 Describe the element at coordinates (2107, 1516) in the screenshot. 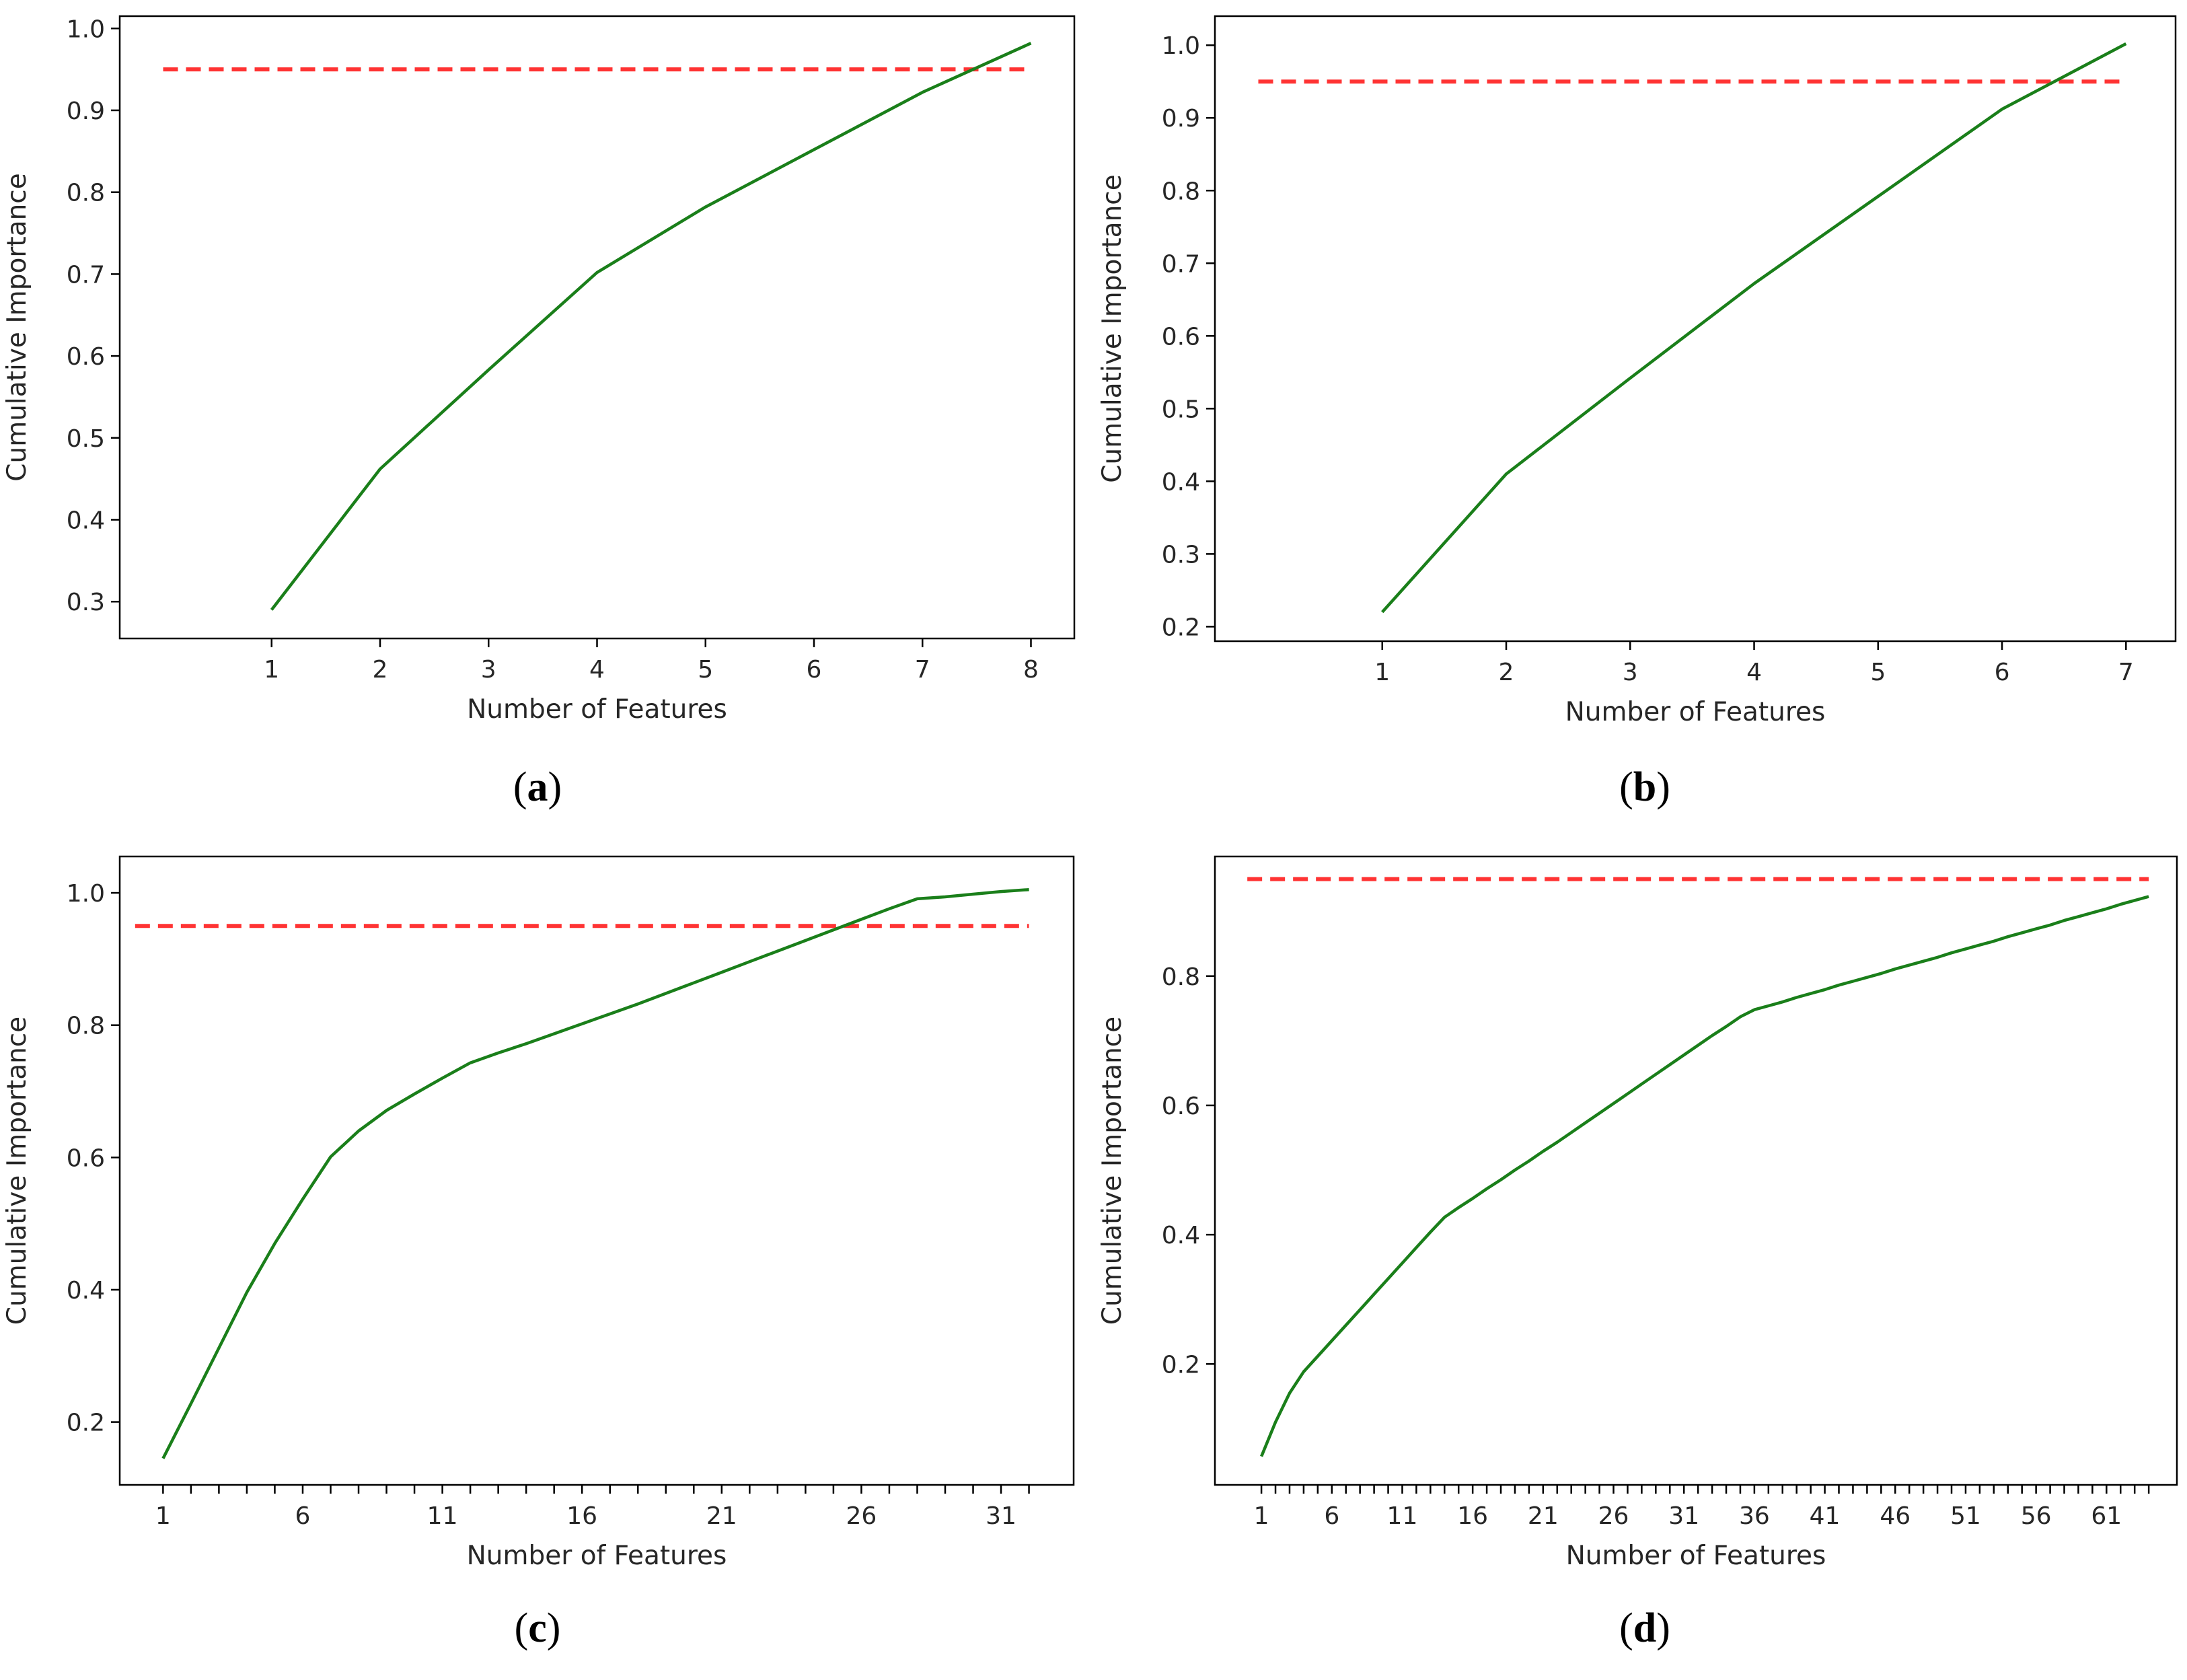

I see `x-tick-label: 61` at that location.